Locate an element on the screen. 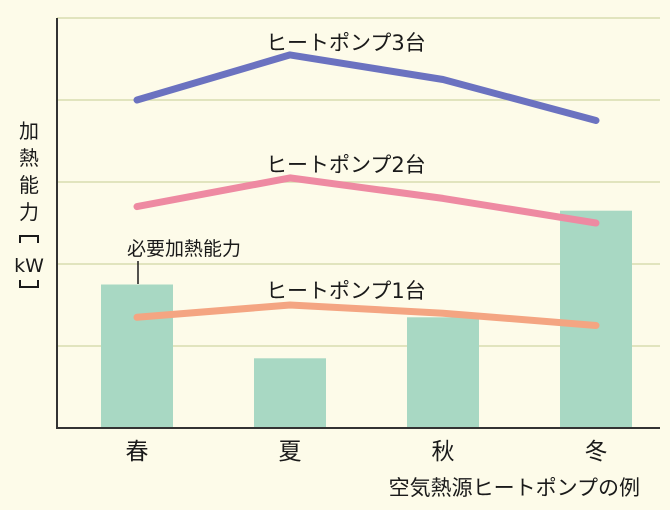 This screenshot has height=510, width=670. category-label-winter: 冬 is located at coordinates (596, 452).